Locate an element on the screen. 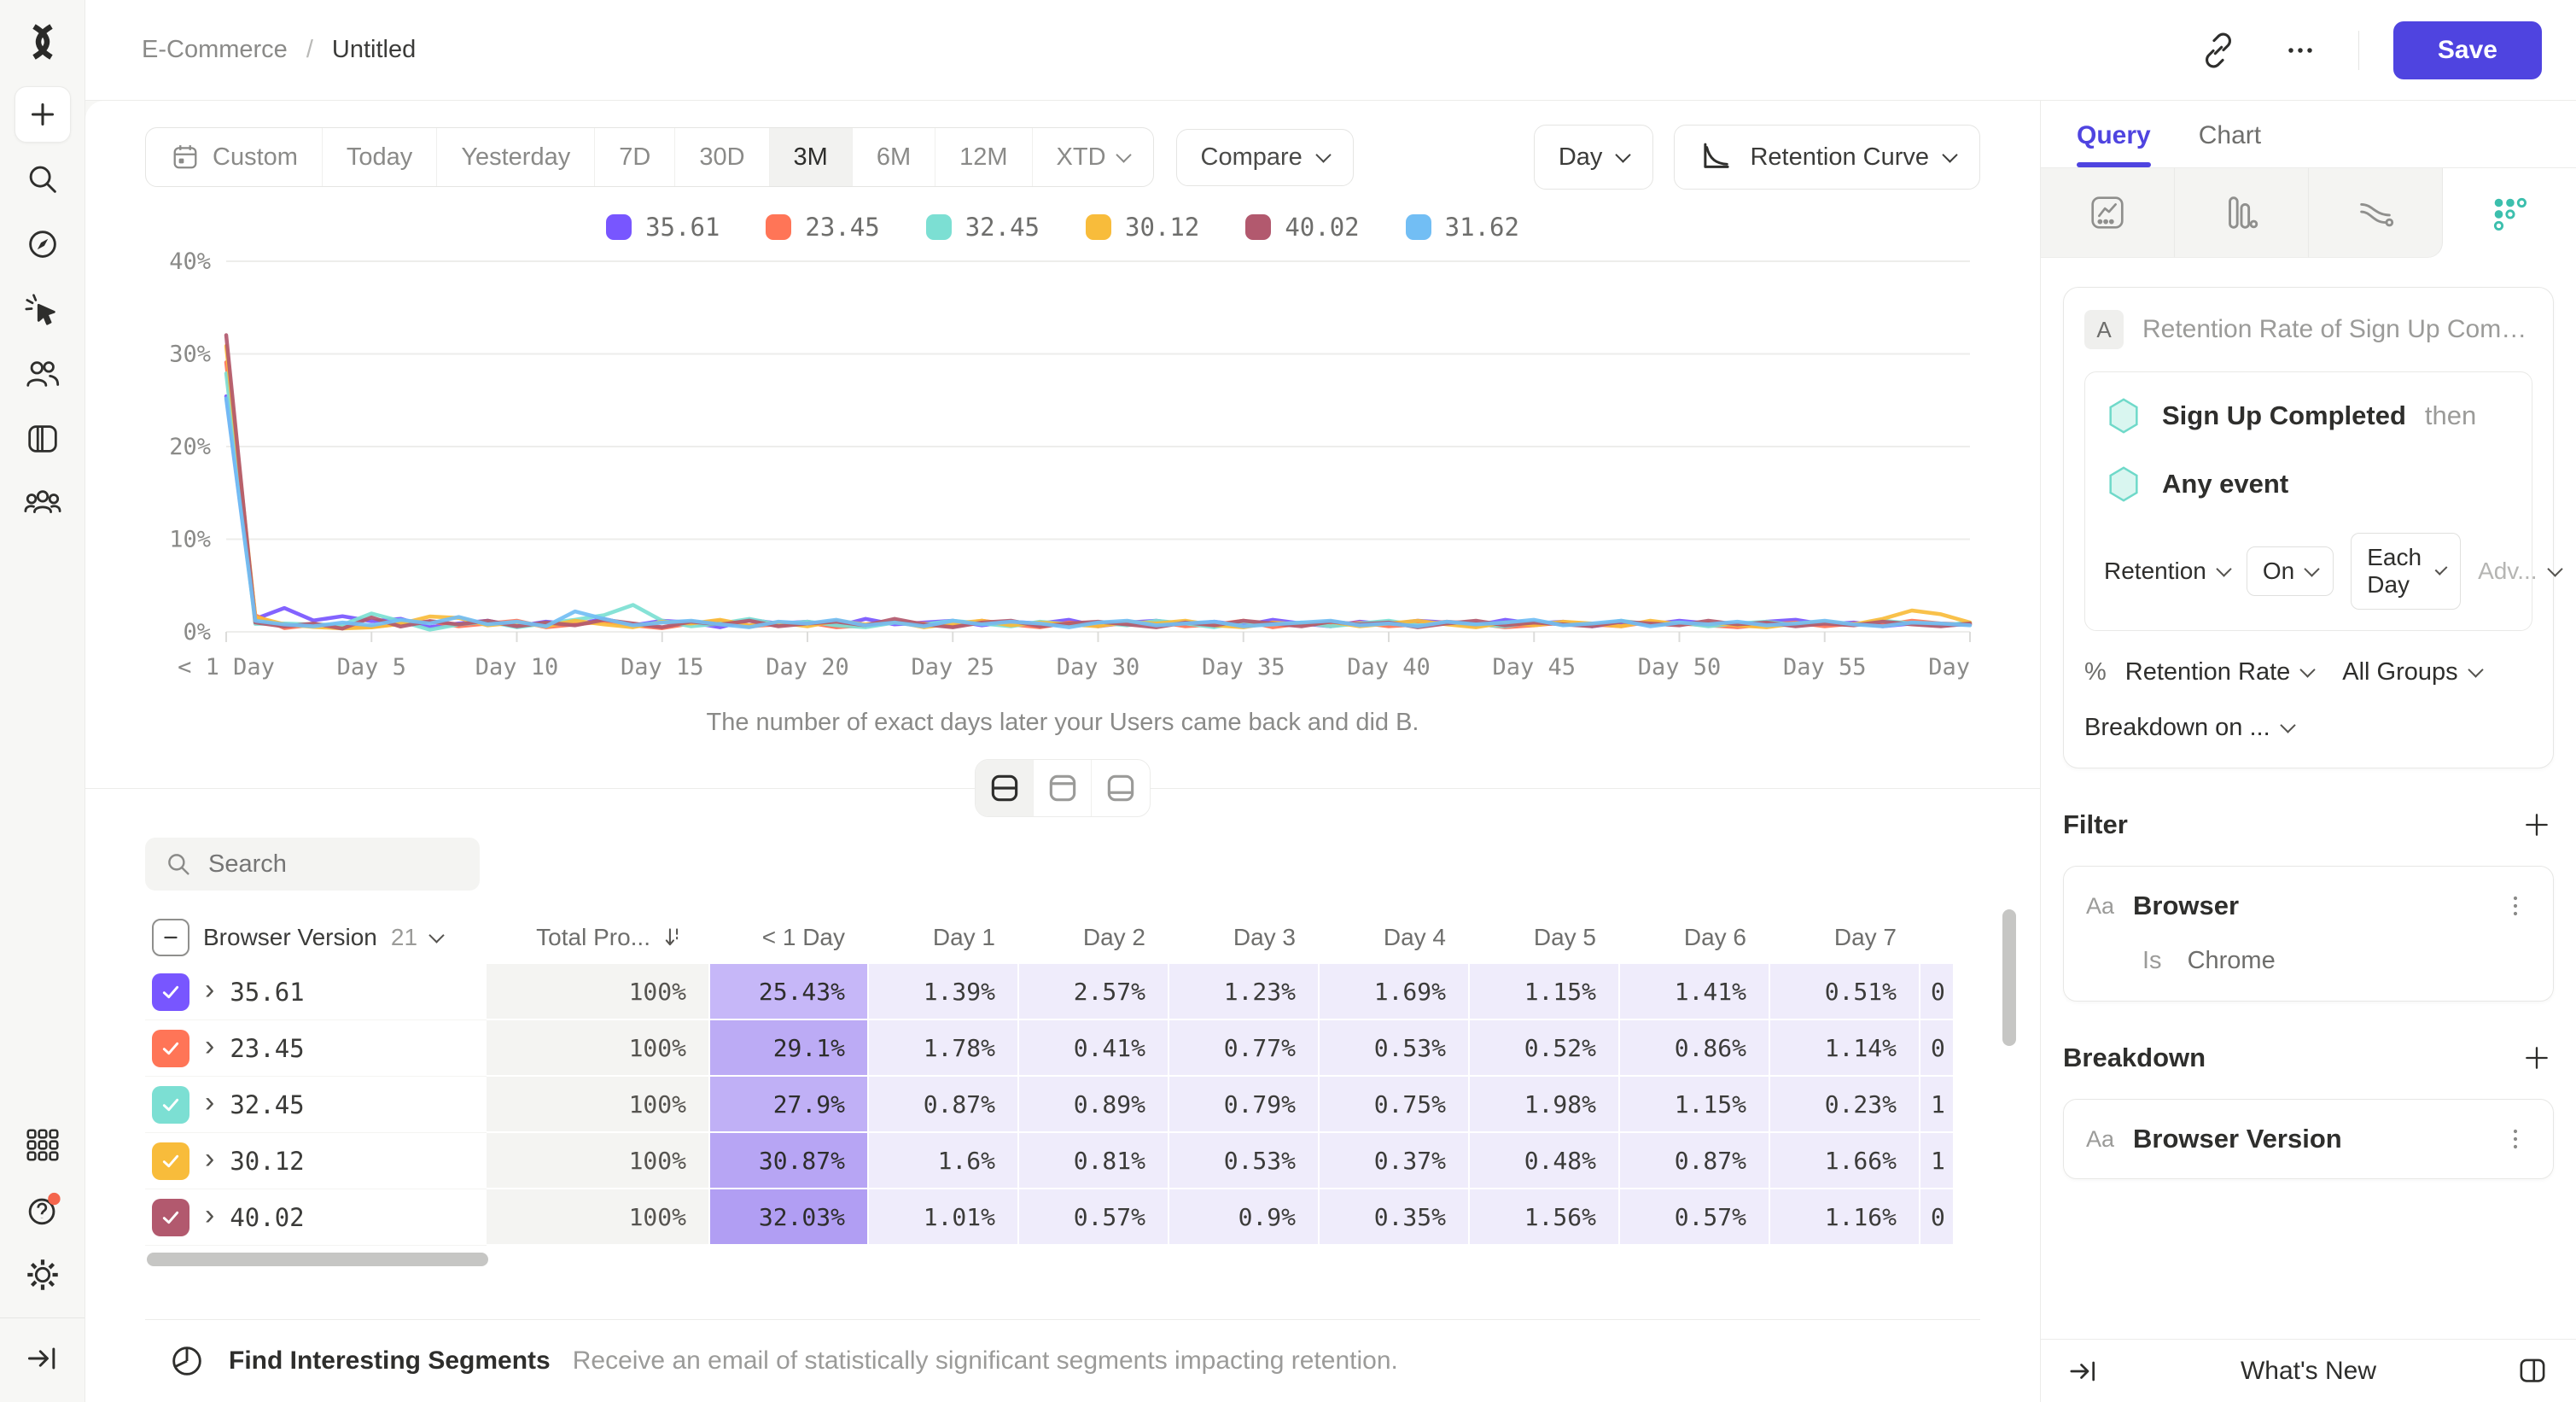  cohorts-icon is located at coordinates (43, 504).